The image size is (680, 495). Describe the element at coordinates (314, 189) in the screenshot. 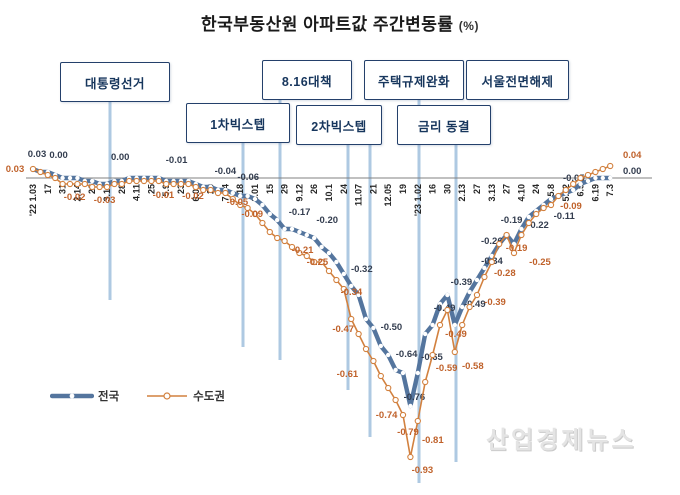

I see `x-tick-label: 26` at that location.